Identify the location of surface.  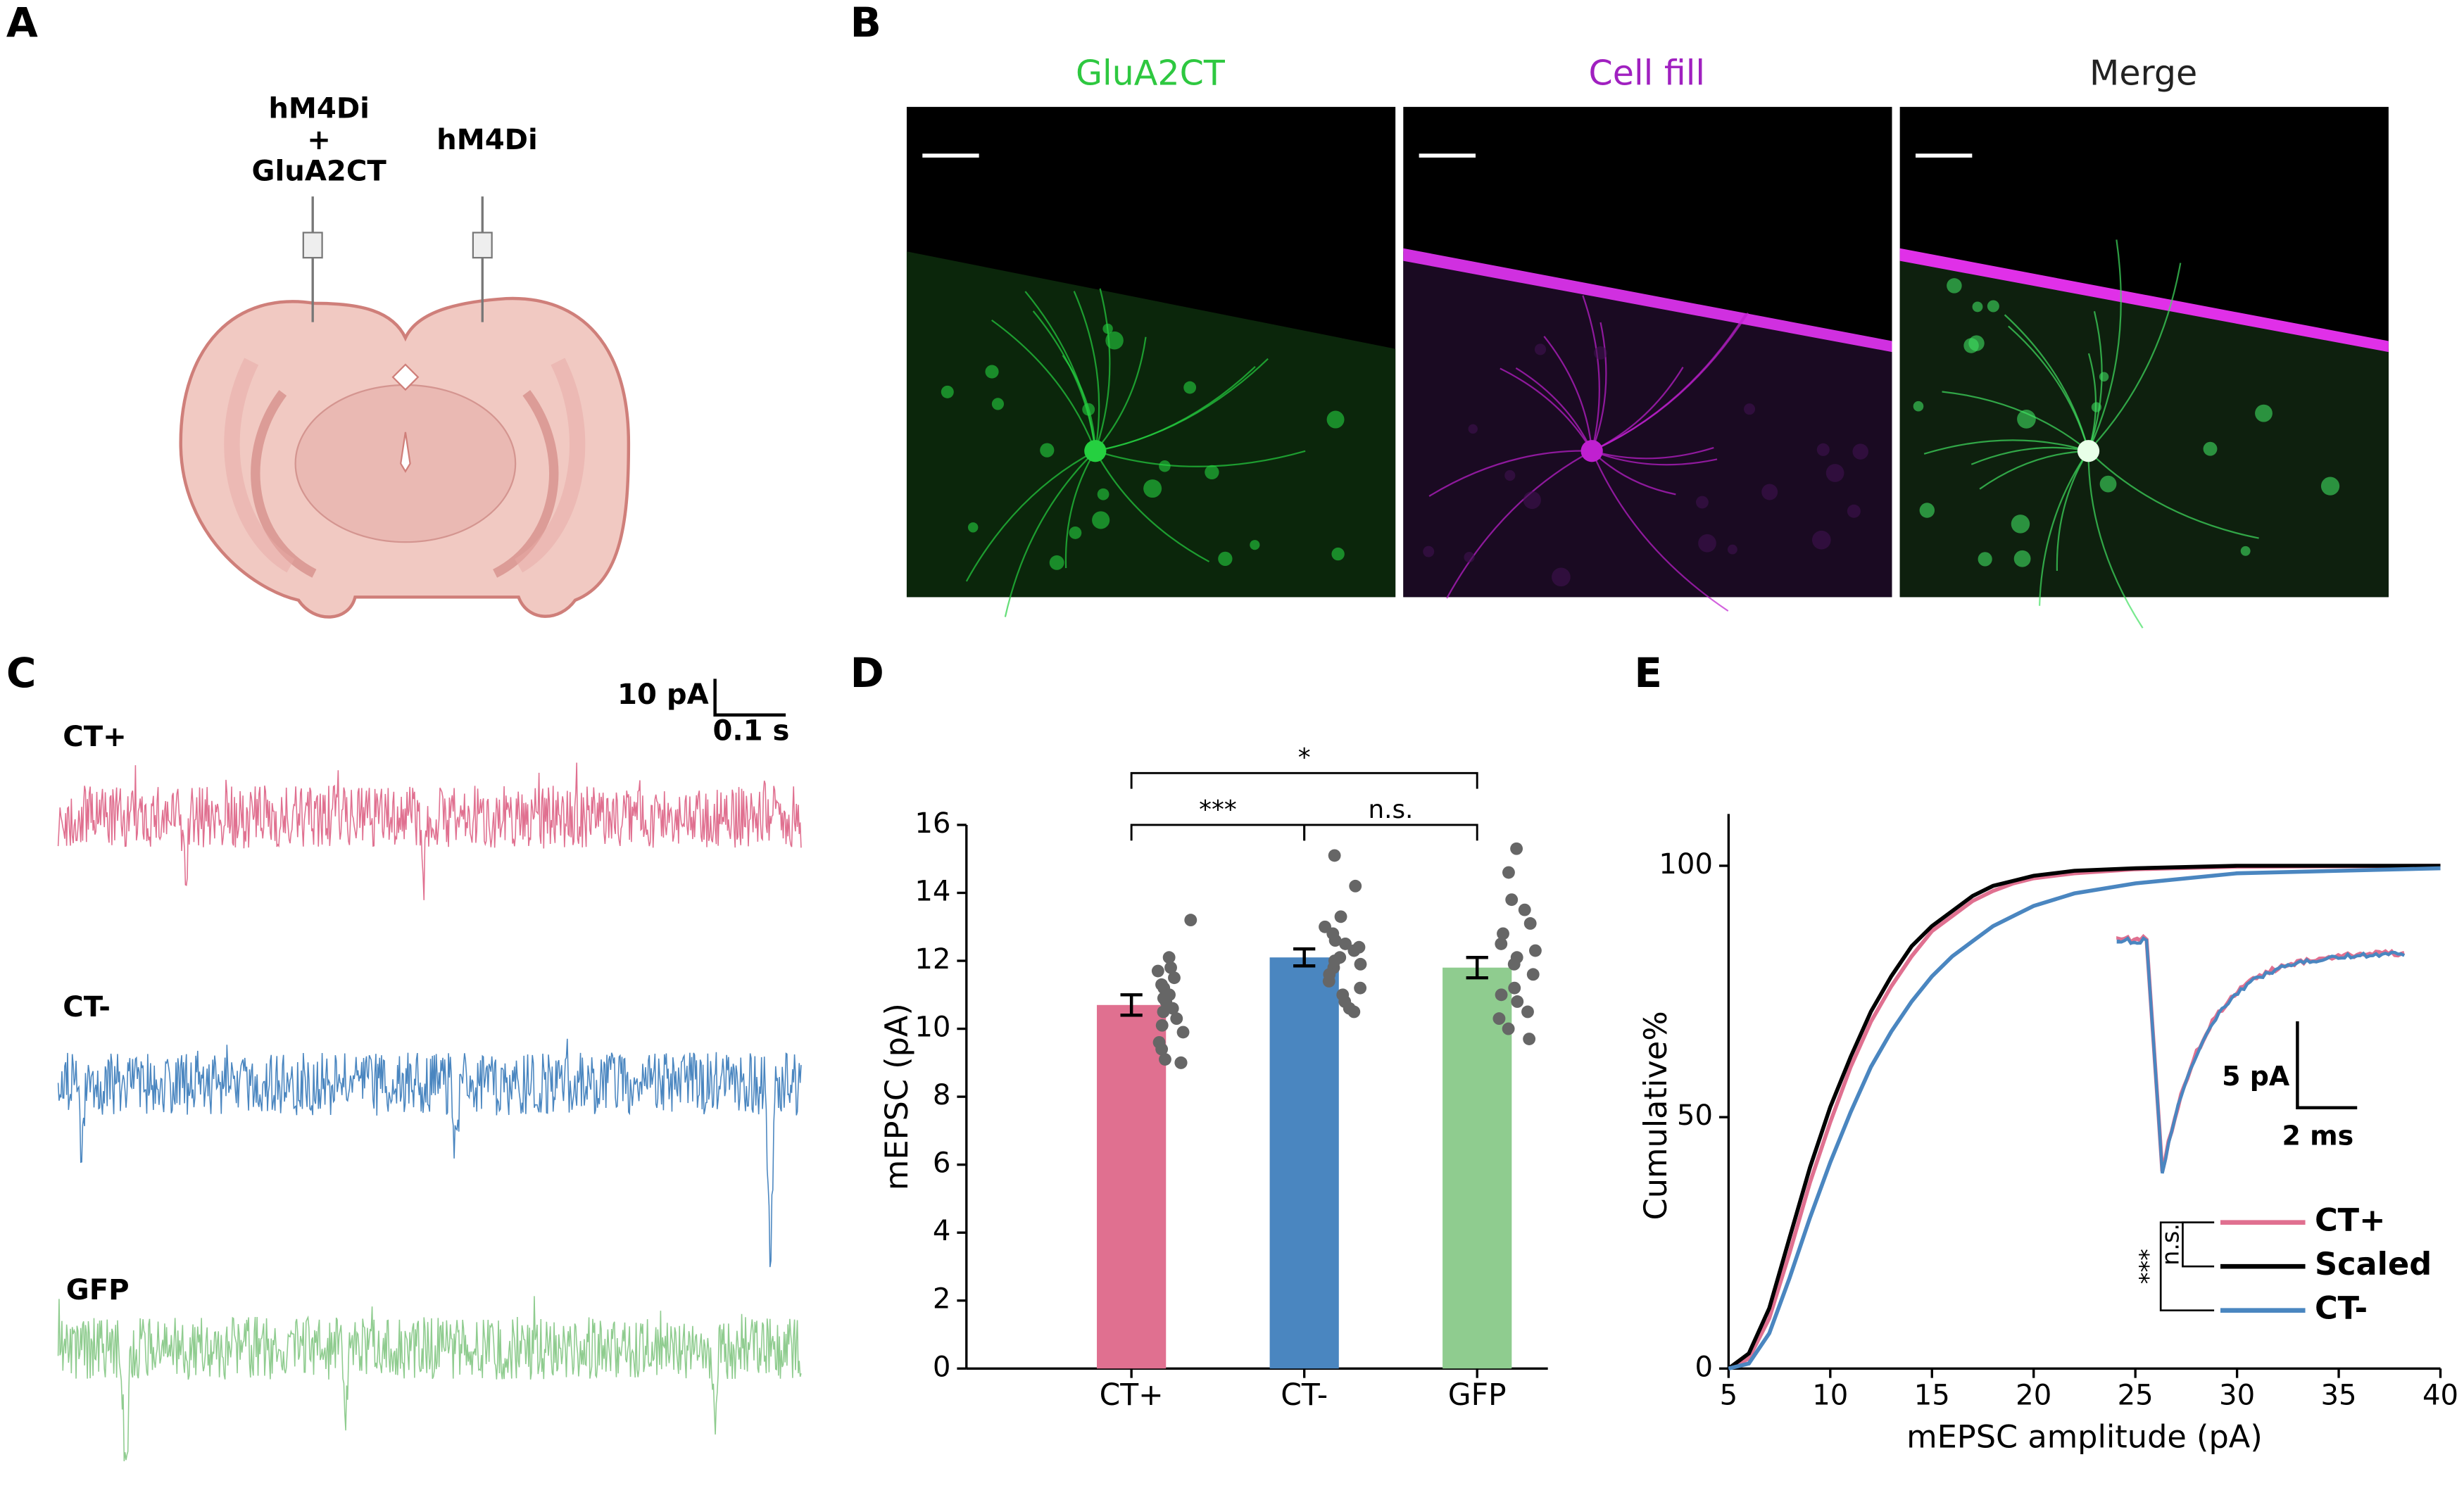
(2144, 300).